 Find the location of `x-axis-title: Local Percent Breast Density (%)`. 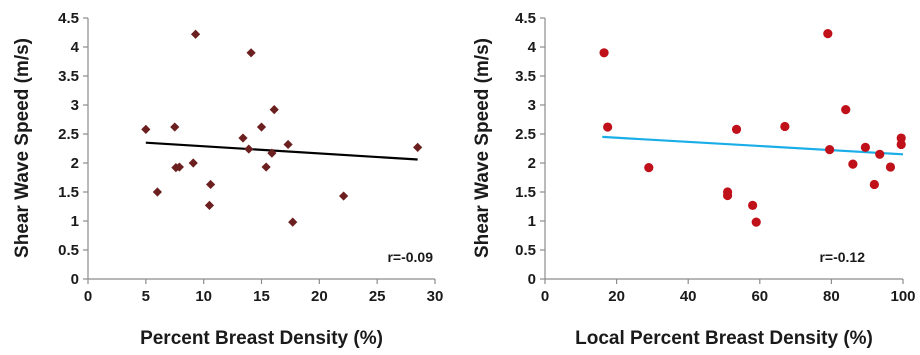

x-axis-title: Local Percent Breast Density (%) is located at coordinates (724, 338).